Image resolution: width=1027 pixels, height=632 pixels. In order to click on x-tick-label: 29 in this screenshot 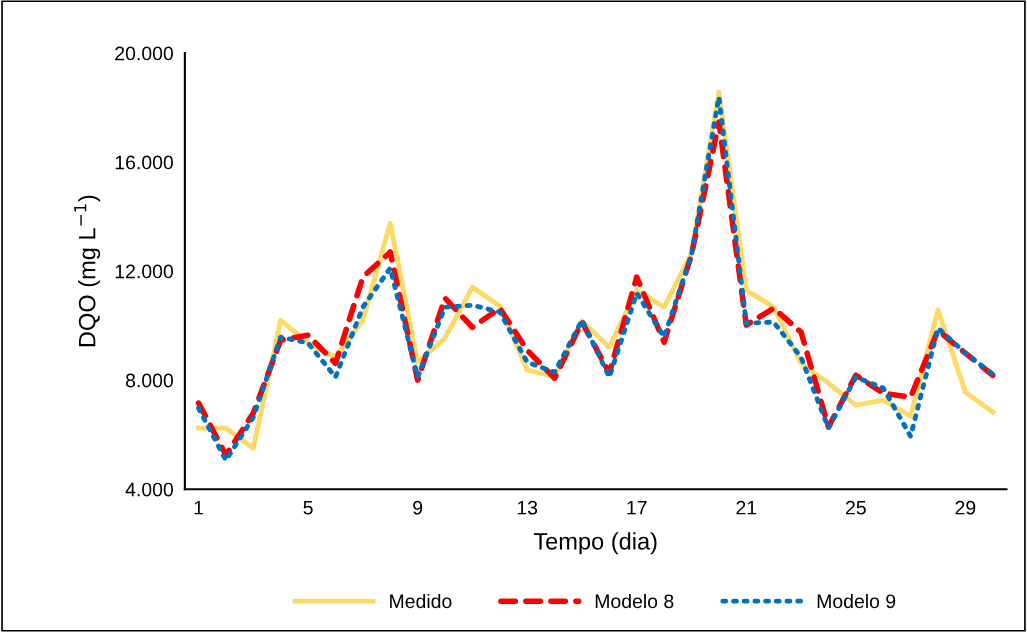, I will do `click(965, 507)`.